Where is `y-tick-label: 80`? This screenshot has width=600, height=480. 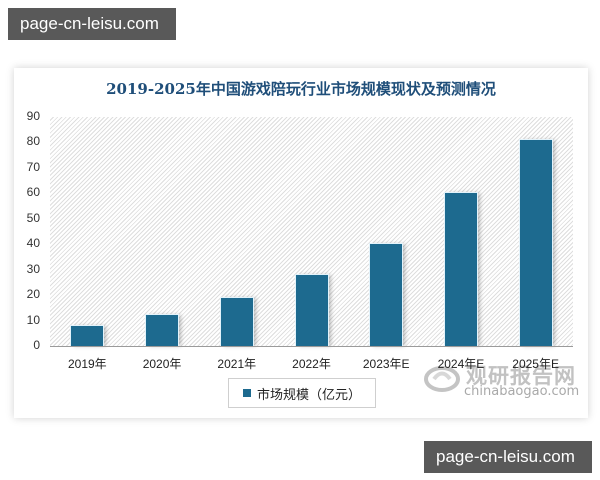
y-tick-label: 80 is located at coordinates (33, 141).